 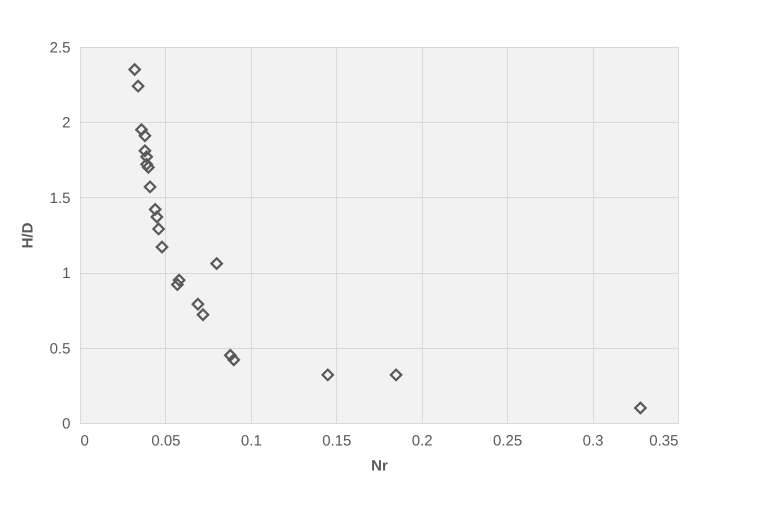 What do you see at coordinates (166, 441) in the screenshot?
I see `x-tick-label: 0.05` at bounding box center [166, 441].